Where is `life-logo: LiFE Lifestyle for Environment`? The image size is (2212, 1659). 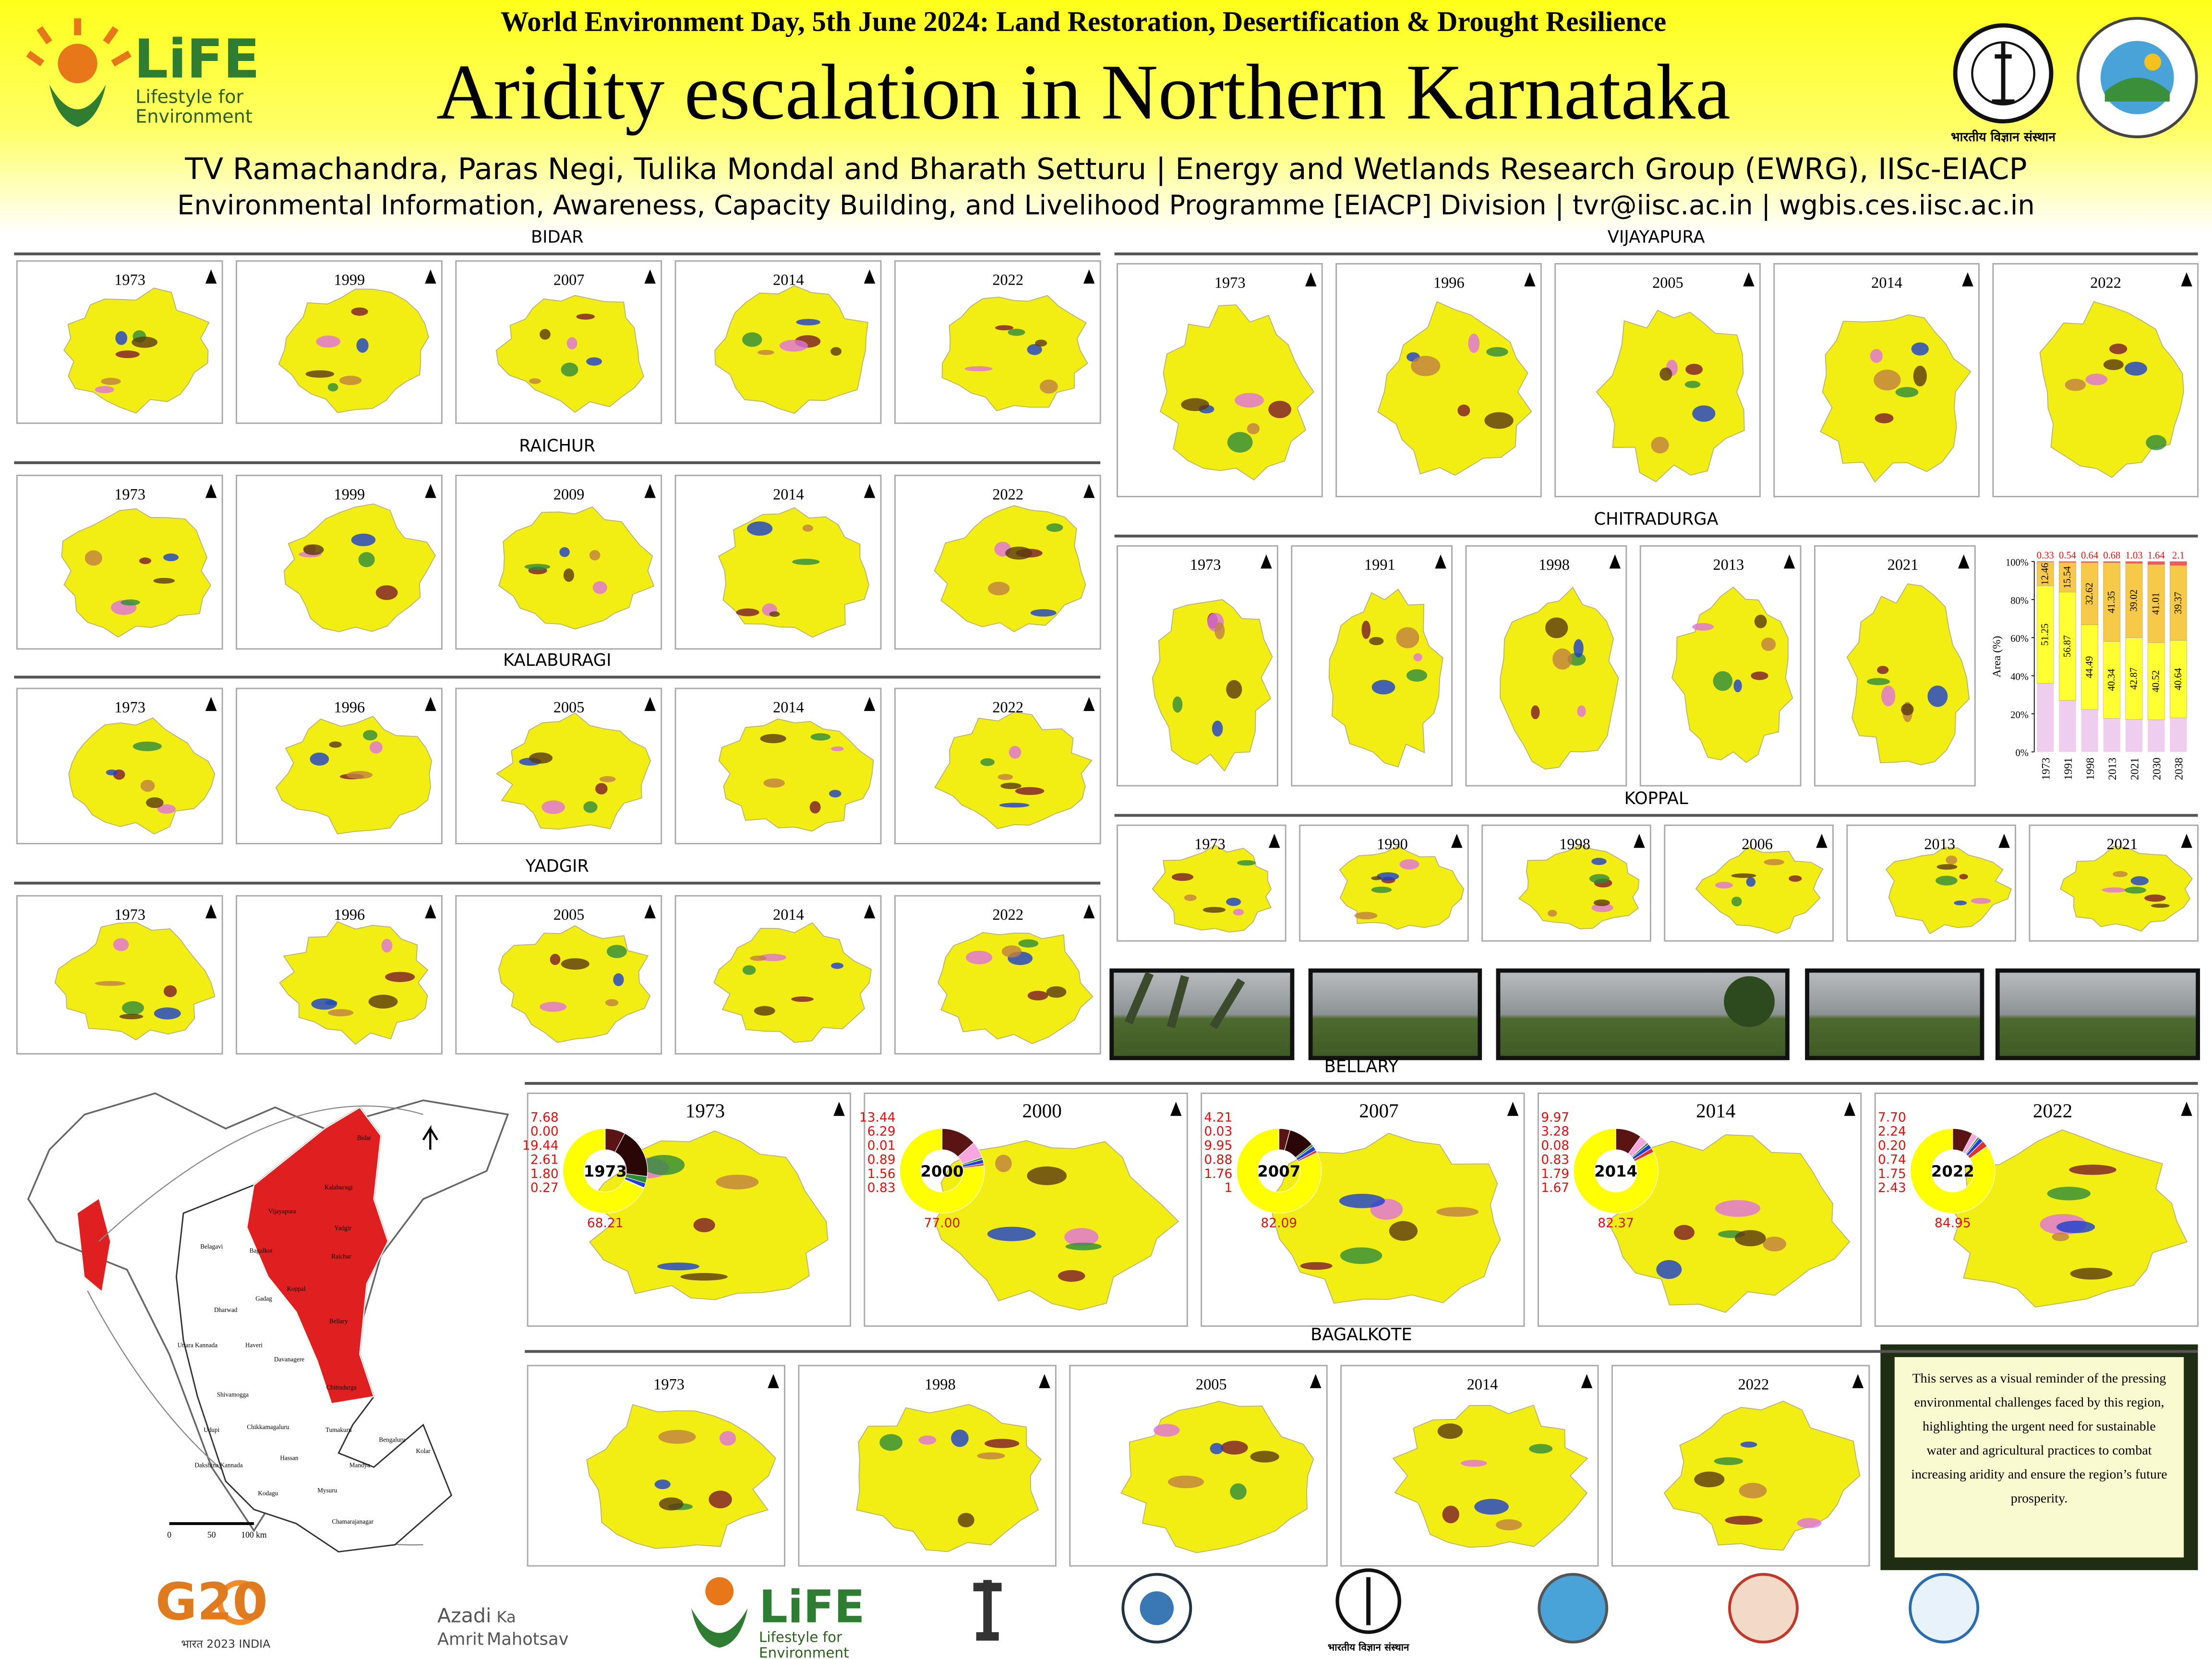 life-logo: LiFE Lifestyle for Environment is located at coordinates (143, 73).